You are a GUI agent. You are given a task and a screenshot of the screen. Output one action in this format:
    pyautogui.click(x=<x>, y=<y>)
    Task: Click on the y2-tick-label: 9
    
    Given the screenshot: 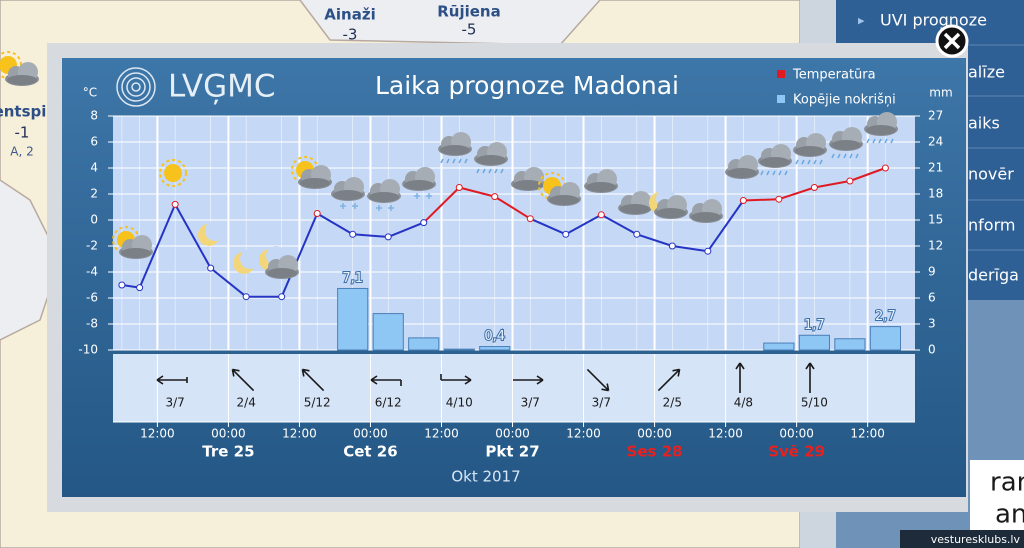 What is the action you would take?
    pyautogui.click(x=932, y=272)
    